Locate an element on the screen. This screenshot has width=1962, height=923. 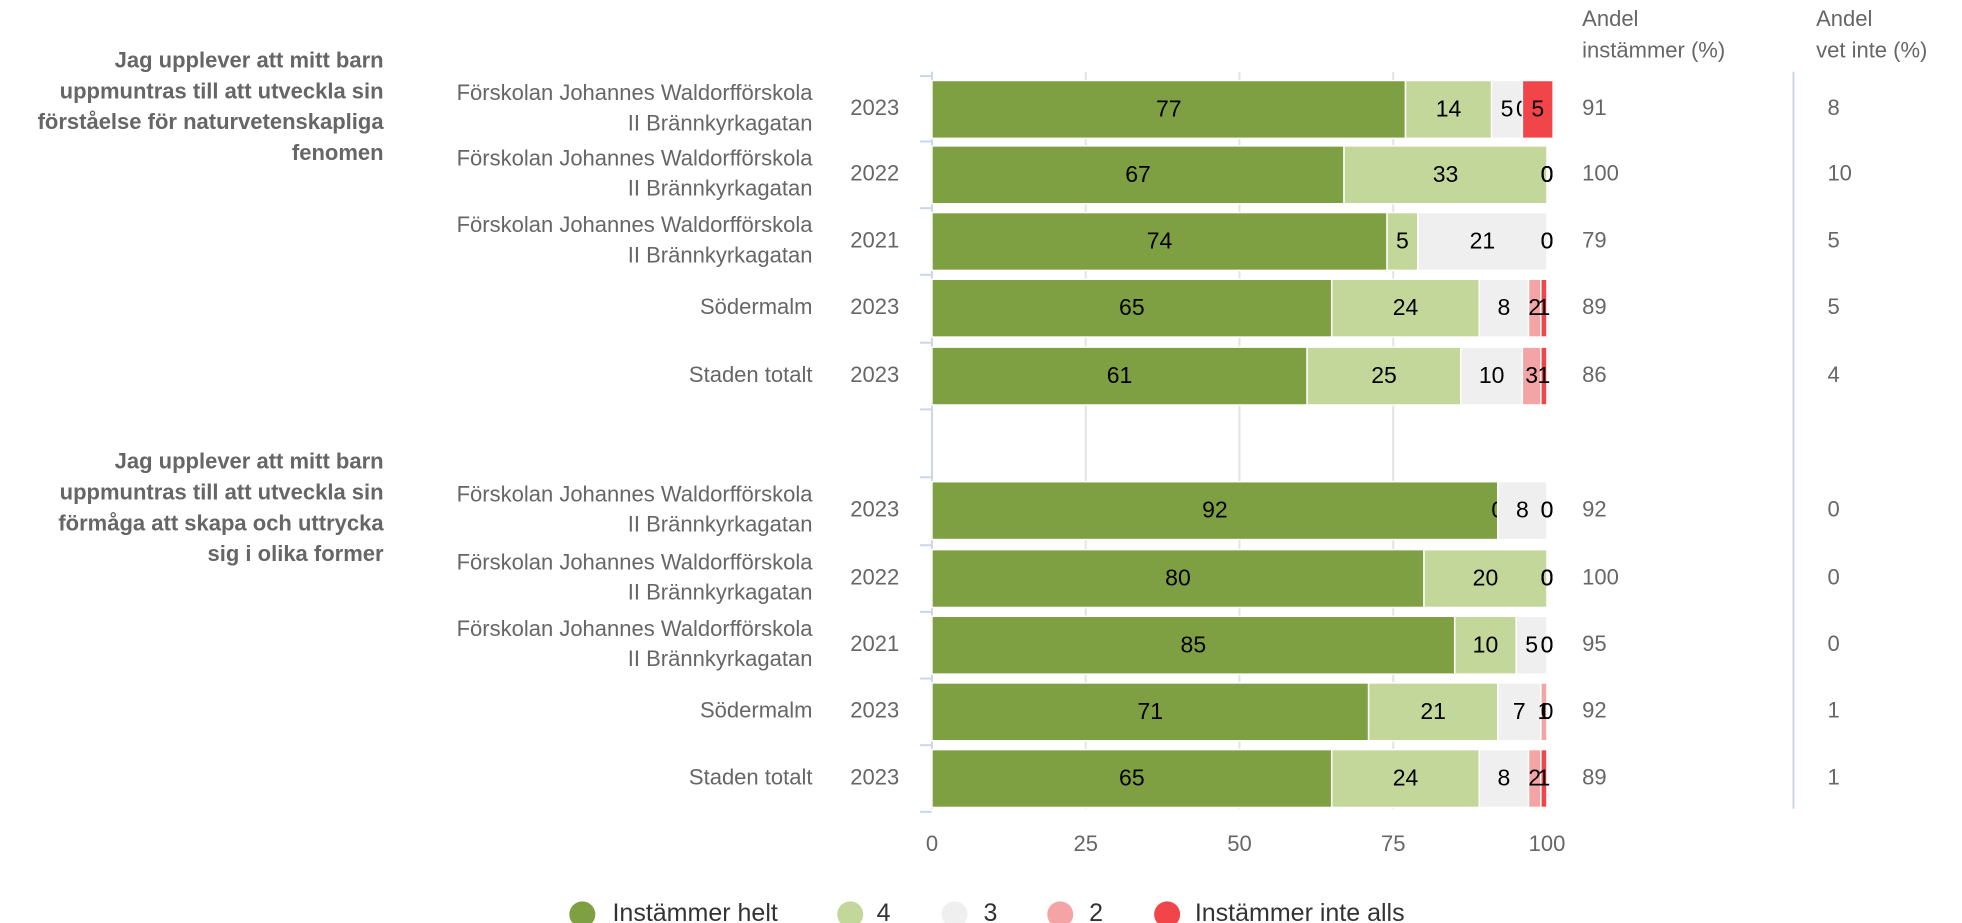
share-agree: 79 is located at coordinates (1594, 239).